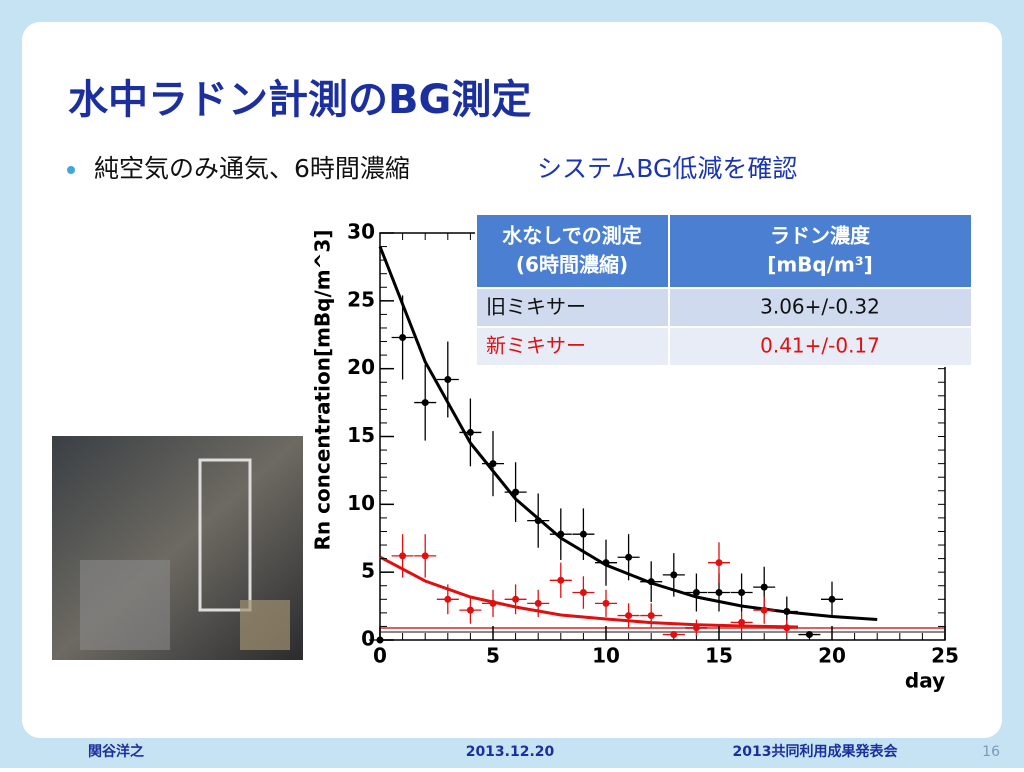  What do you see at coordinates (536, 346) in the screenshot?
I see `table-cell-text: 新ミキサー` at bounding box center [536, 346].